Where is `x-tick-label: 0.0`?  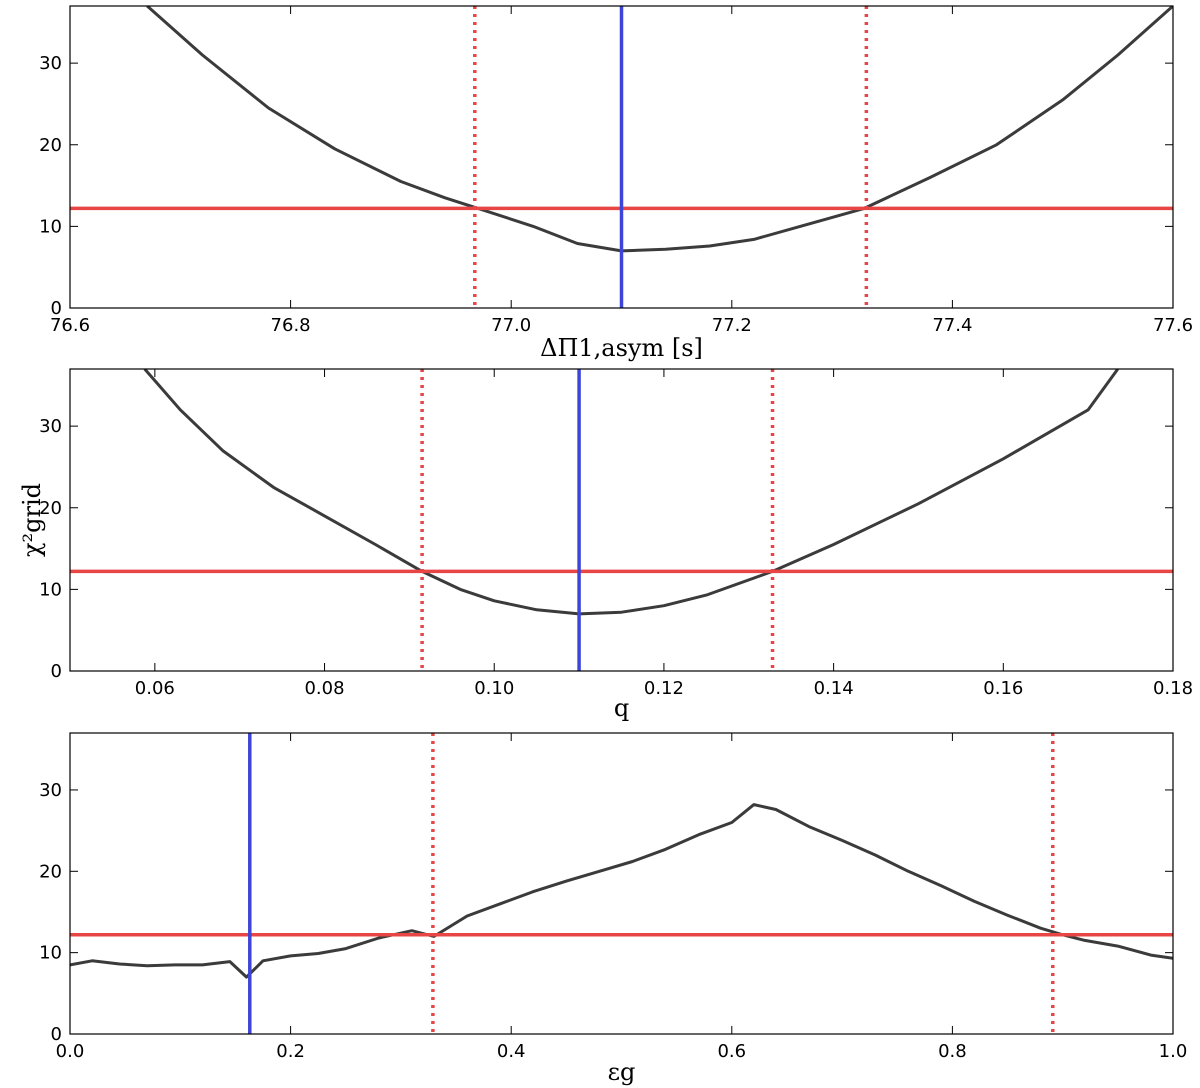
x-tick-label: 0.0 is located at coordinates (70, 1051).